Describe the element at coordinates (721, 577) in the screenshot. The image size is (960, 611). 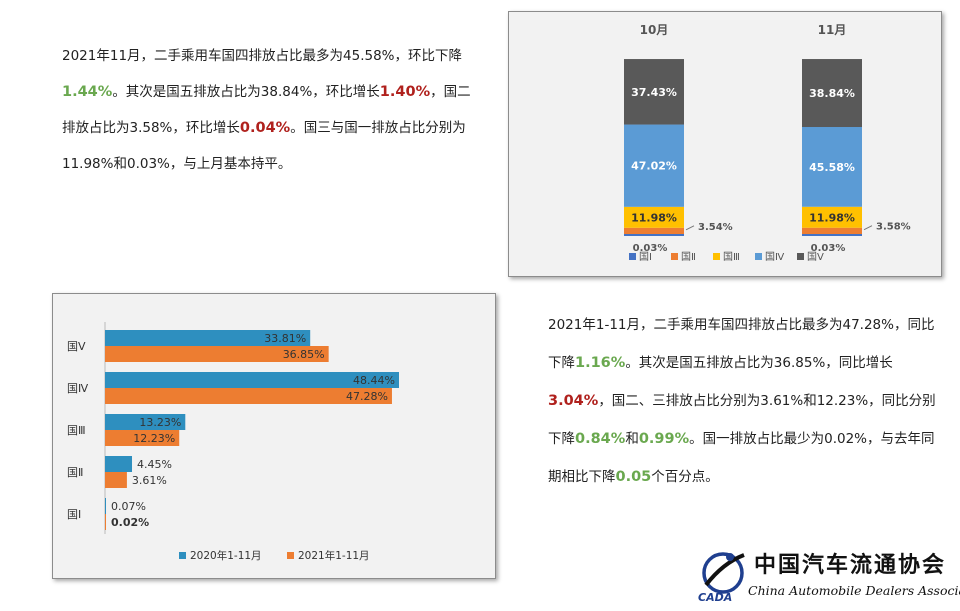
I see `logo-mark-icon: CADA` at that location.